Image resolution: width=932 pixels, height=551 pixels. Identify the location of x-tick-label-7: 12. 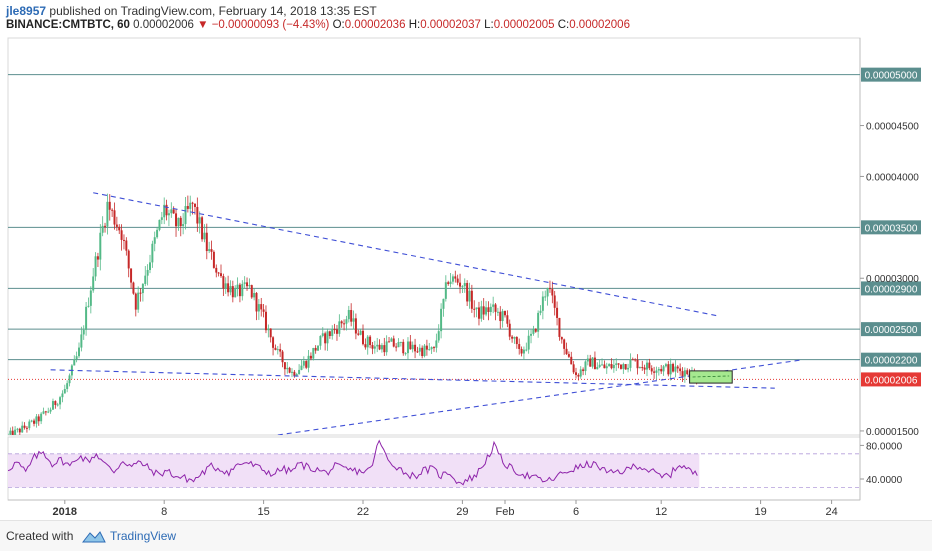
(661, 512).